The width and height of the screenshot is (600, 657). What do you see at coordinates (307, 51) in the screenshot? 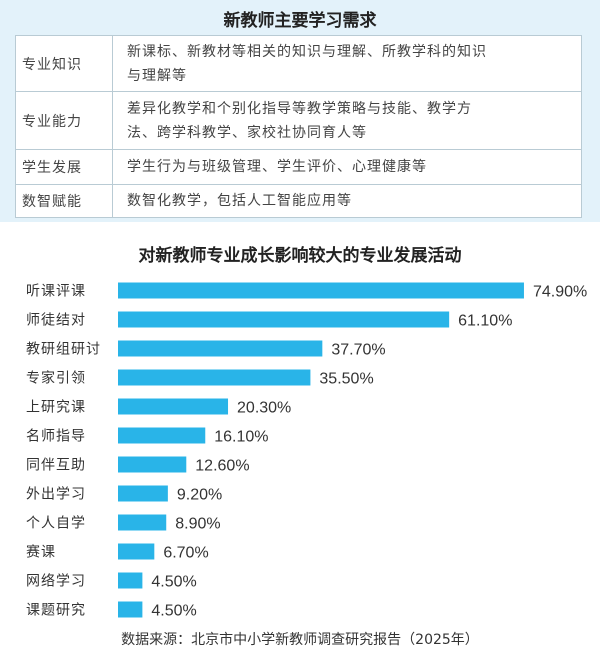
I see `description-line: 新课标、新教材等相关的知识与理解、所教学科的知识` at bounding box center [307, 51].